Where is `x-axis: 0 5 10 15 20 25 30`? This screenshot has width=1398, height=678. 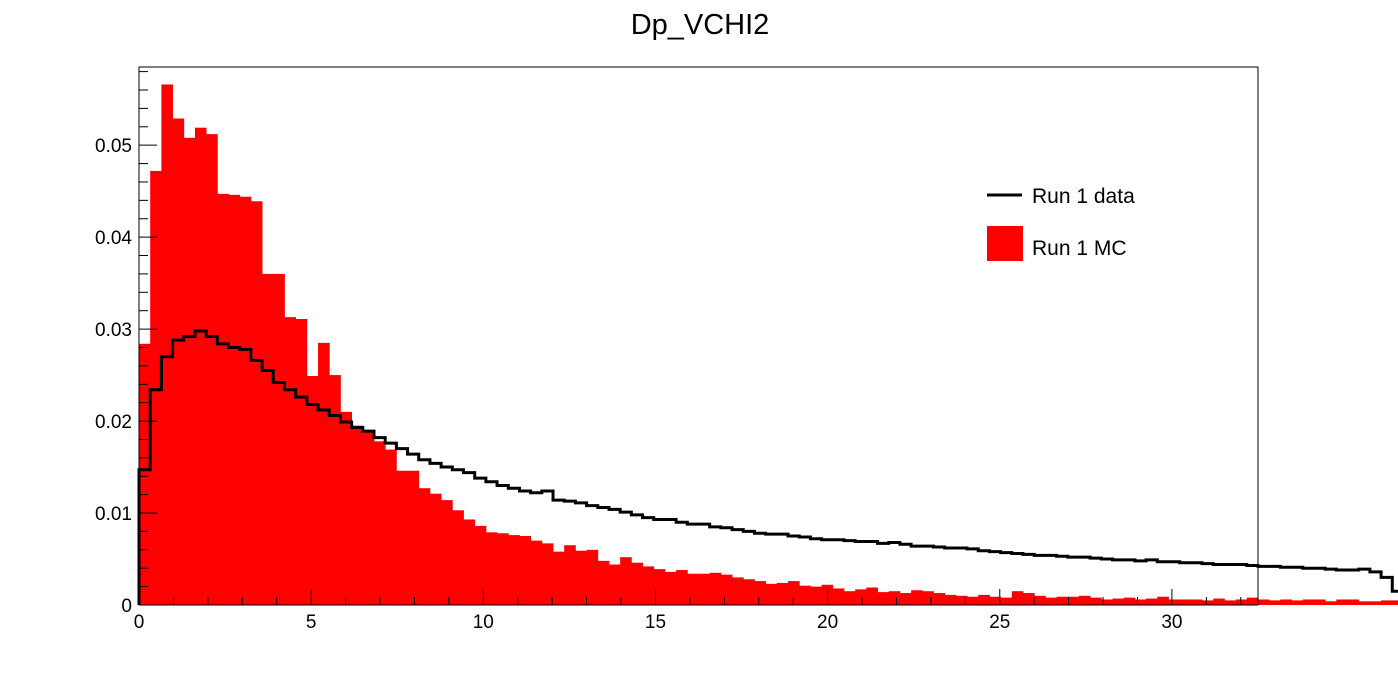
x-axis: 0 5 10 15 20 25 30 is located at coordinates (688, 611).